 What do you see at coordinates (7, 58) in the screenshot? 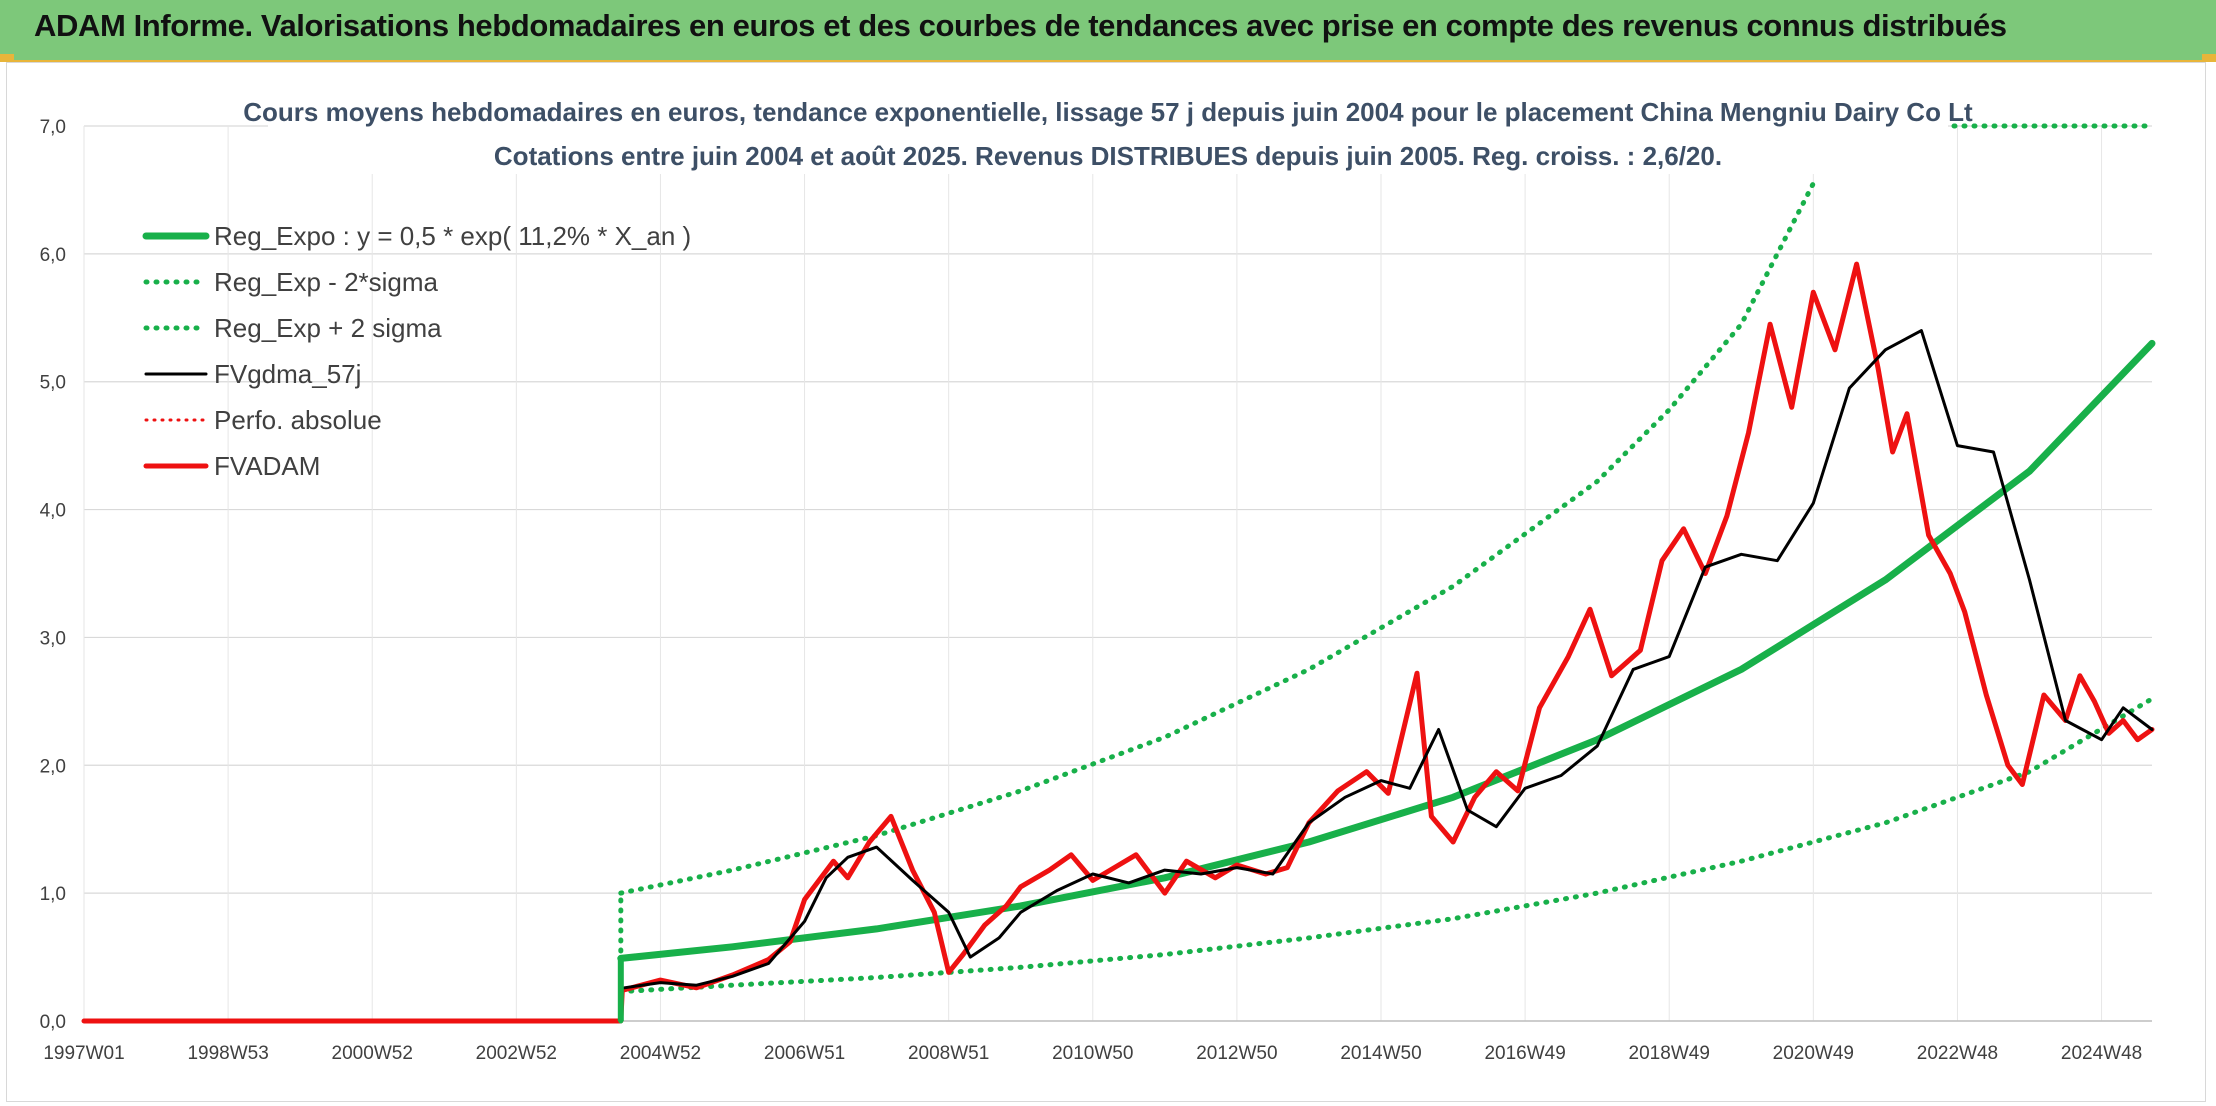
I see `corner-mark-left` at bounding box center [7, 58].